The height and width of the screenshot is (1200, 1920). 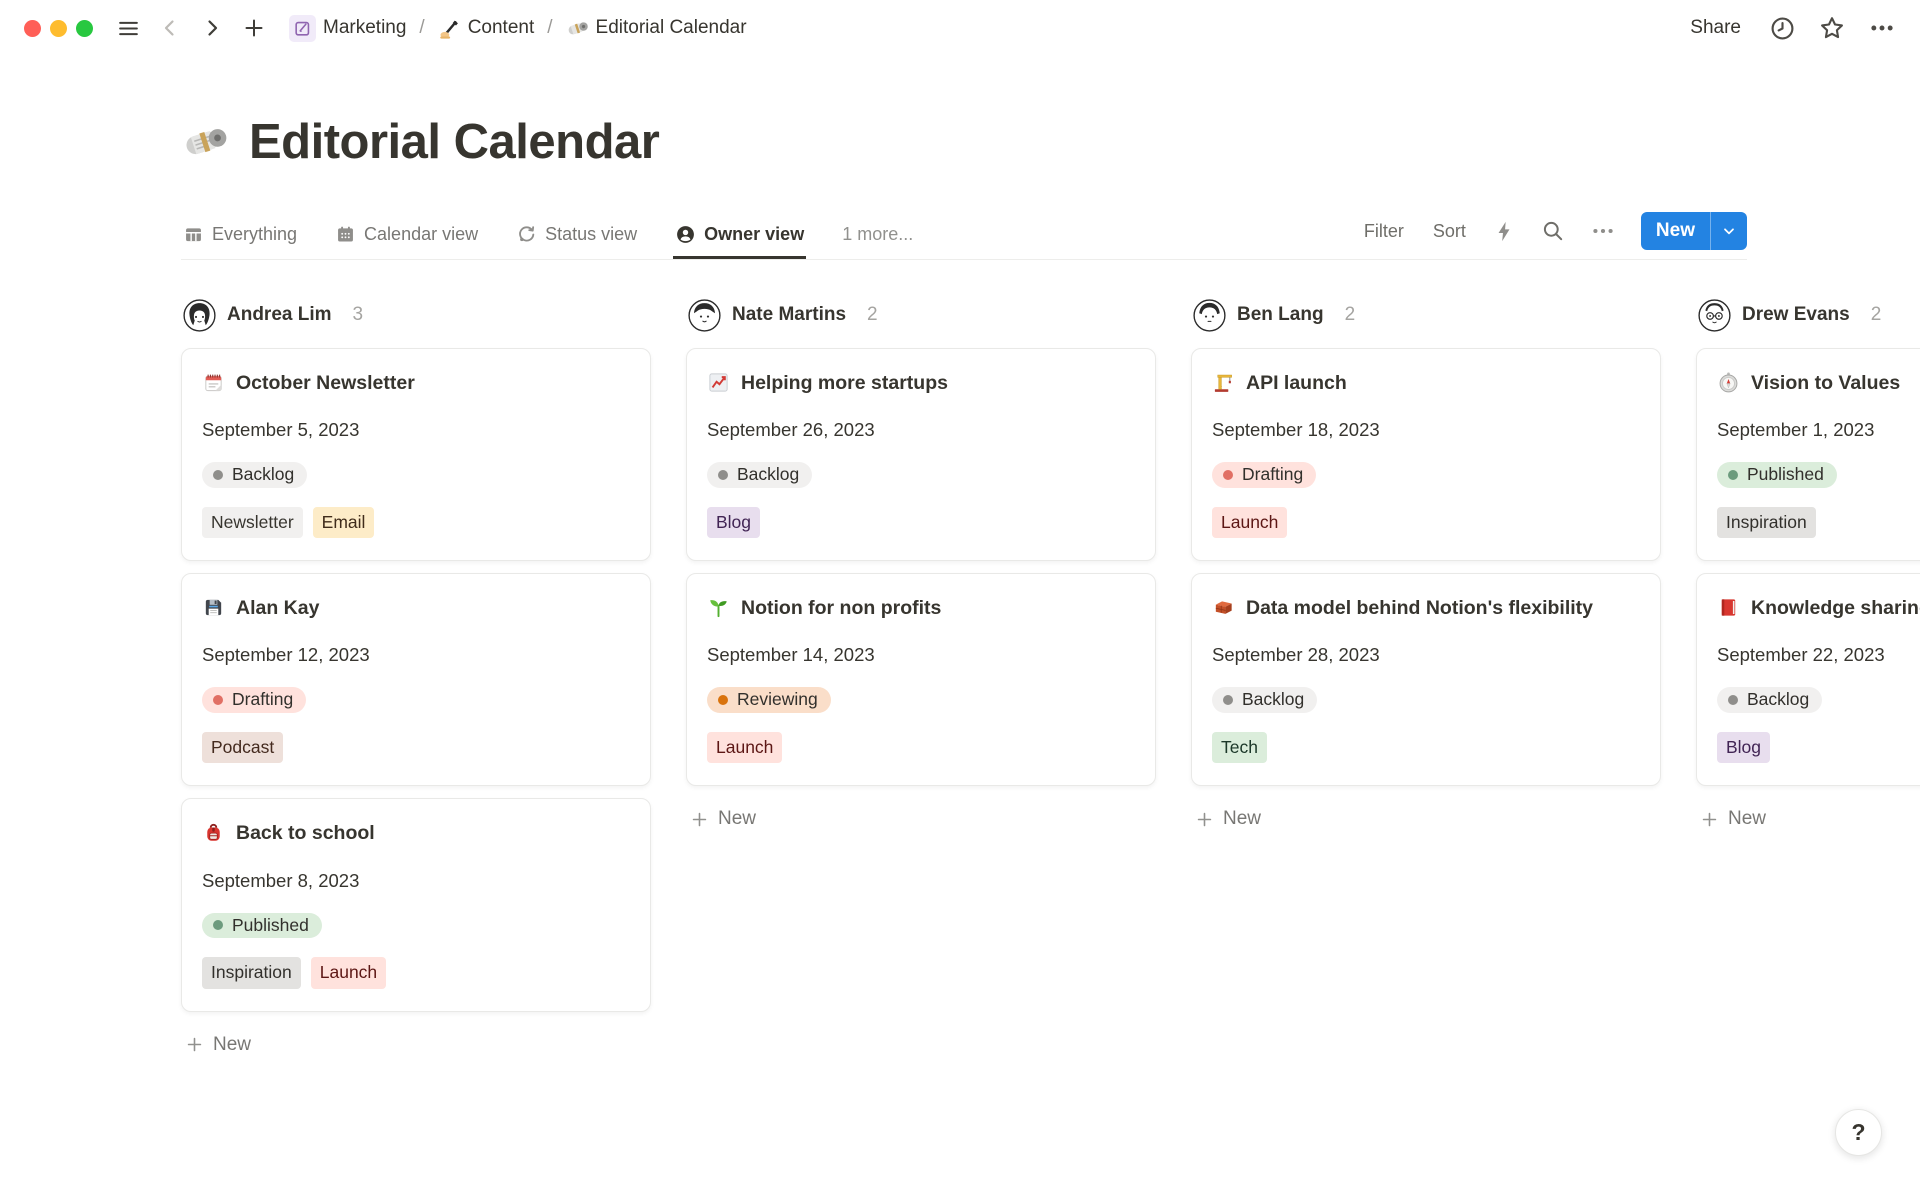 I want to click on breadcrumb-item-editorial-calendar: Editorial Calendar, so click(x=656, y=28).